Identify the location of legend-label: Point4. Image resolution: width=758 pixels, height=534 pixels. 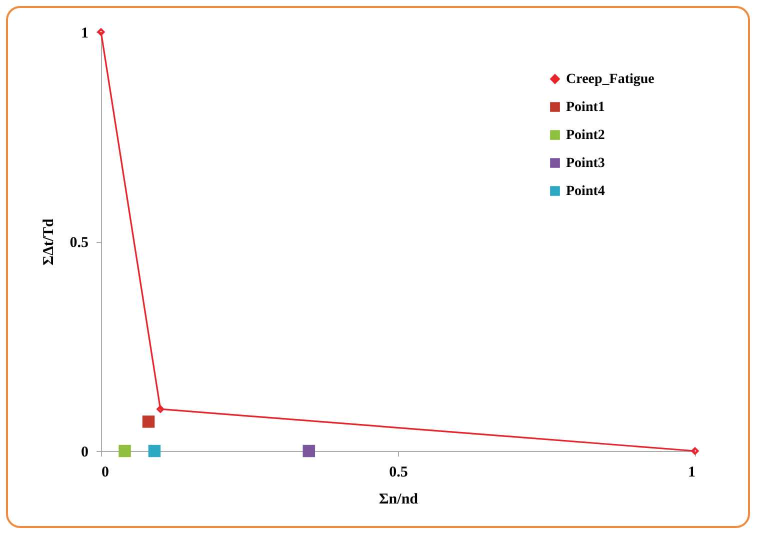
(585, 191).